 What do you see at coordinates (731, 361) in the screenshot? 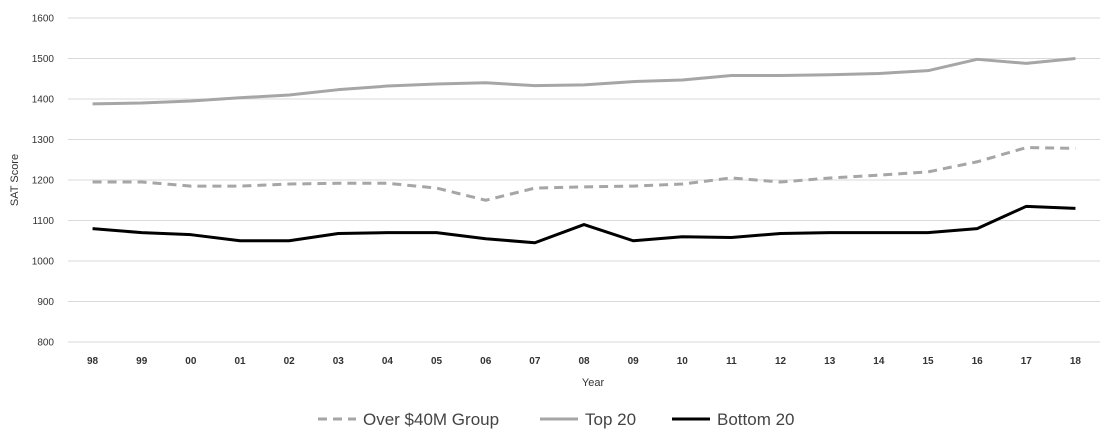
I see `x-tick-label: 11` at bounding box center [731, 361].